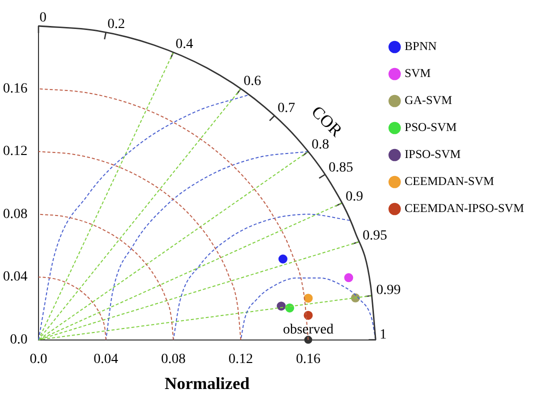 This screenshot has width=550, height=399. What do you see at coordinates (321, 144) in the screenshot?
I see `annotation: 0.8` at bounding box center [321, 144].